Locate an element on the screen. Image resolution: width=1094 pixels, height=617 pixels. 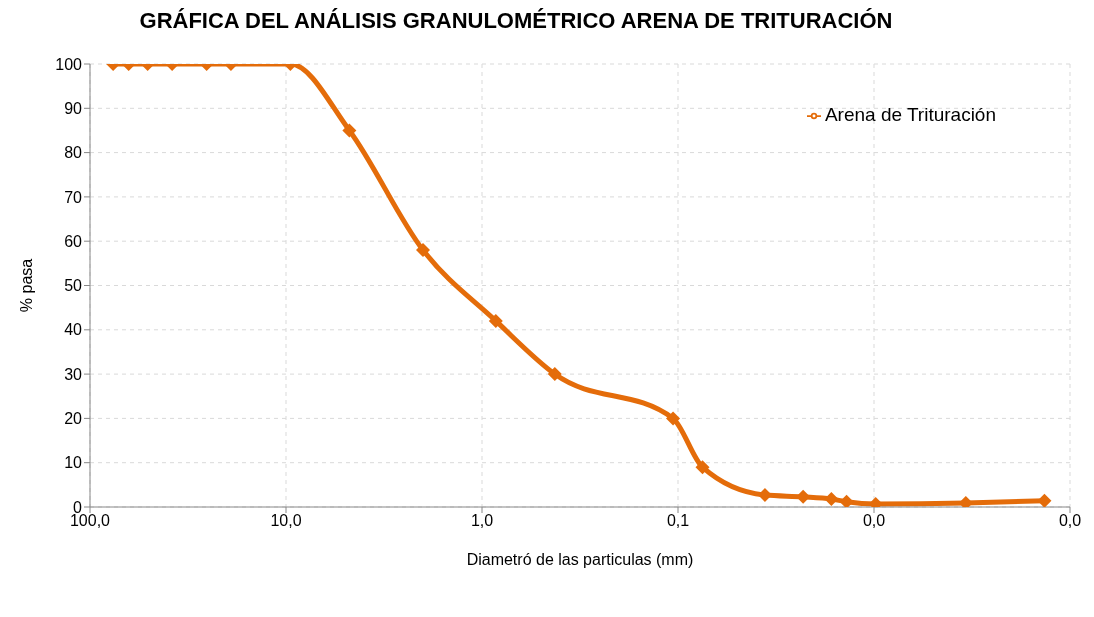
y-tick-label: 100 is located at coordinates (69, 64).